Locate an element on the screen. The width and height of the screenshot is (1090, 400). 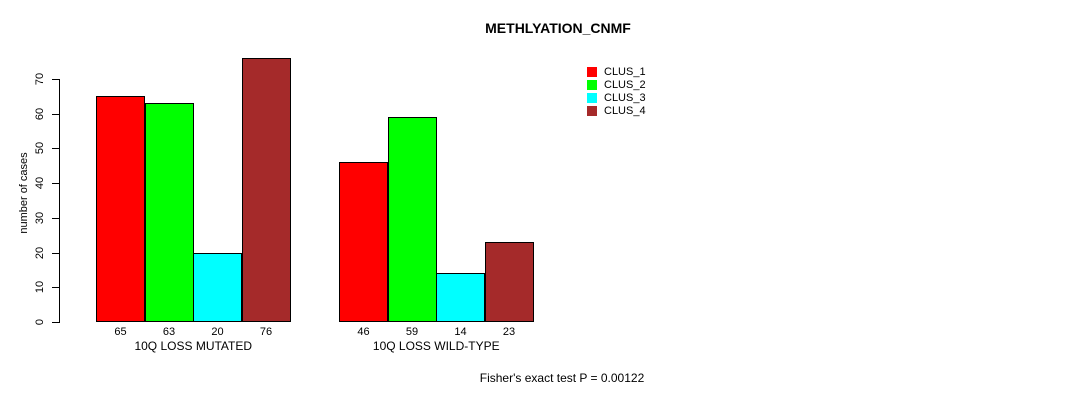
bar-value-label: 14 is located at coordinates (460, 332).